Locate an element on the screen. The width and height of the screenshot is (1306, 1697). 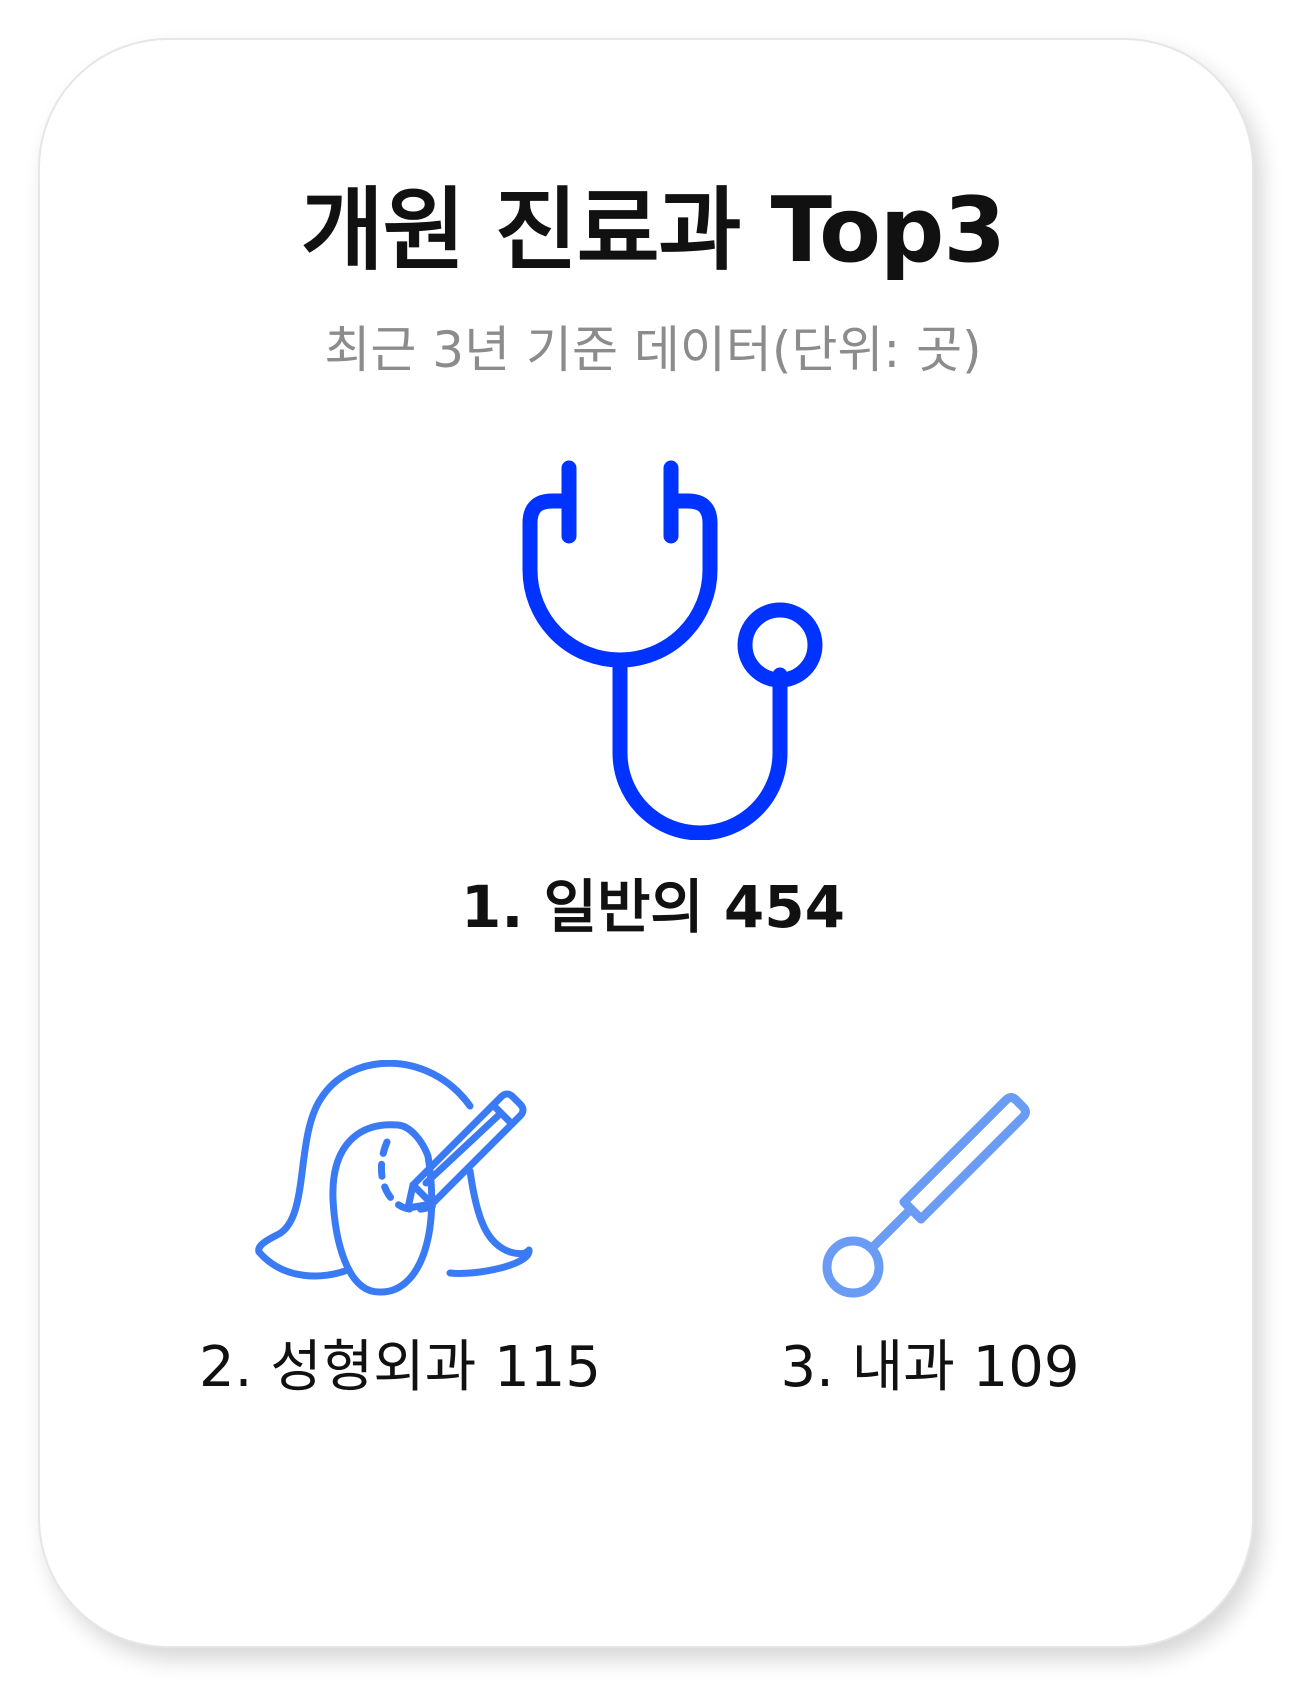
rank-2-label: 2. 성형외과 115 is located at coordinates (400, 1367).